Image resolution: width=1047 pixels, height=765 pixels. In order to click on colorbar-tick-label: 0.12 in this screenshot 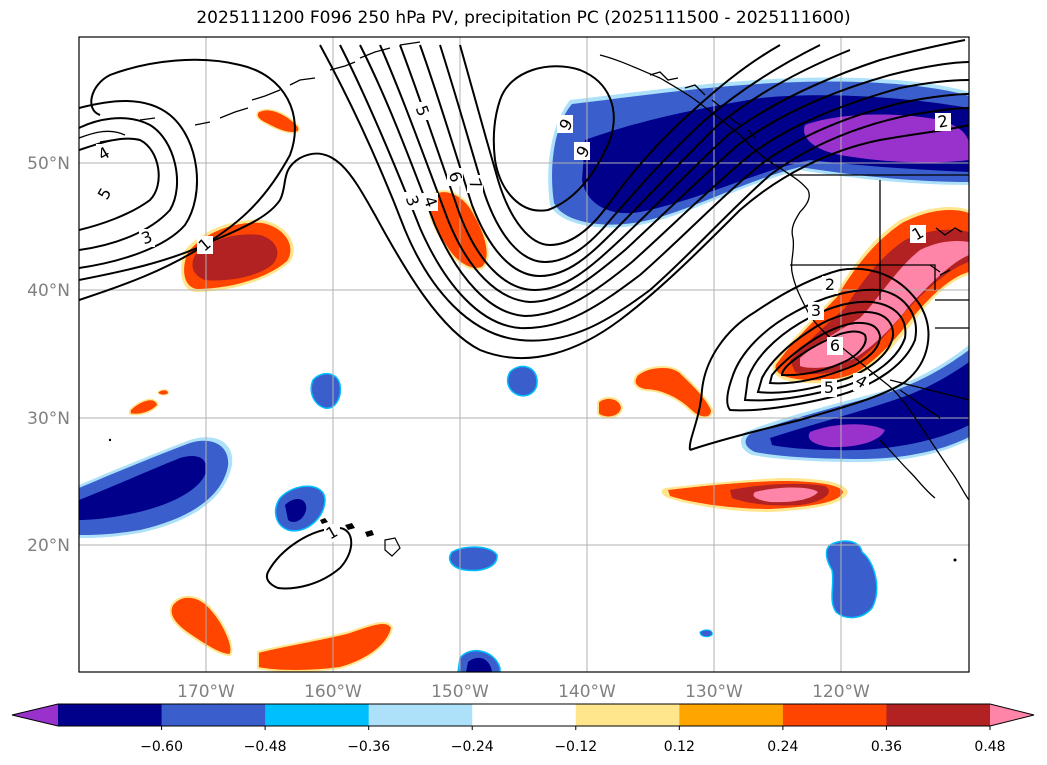, I will do `click(679, 747)`.